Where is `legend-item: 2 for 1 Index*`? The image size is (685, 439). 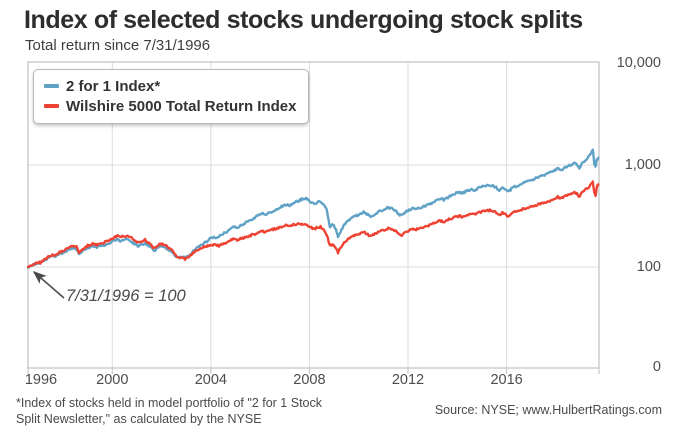 legend-item: 2 for 1 Index* is located at coordinates (170, 86).